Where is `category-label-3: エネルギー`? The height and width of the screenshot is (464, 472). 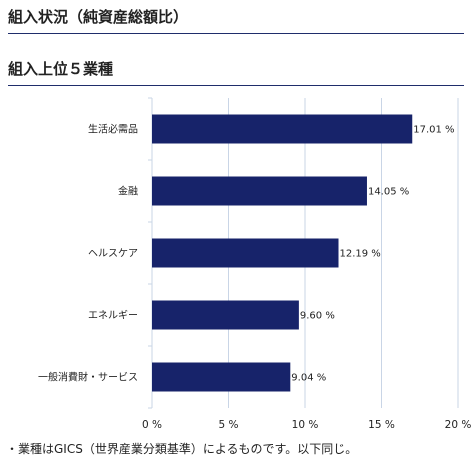
category-label-3: エネルギー is located at coordinates (113, 316).